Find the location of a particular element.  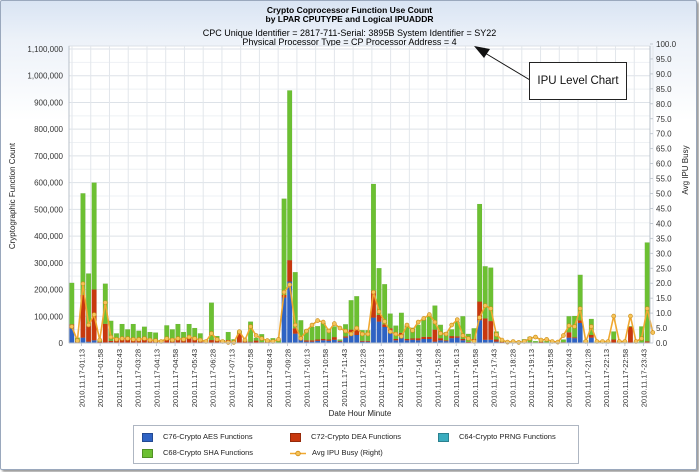

y2-tick-label: 70.0 is located at coordinates (664, 134).